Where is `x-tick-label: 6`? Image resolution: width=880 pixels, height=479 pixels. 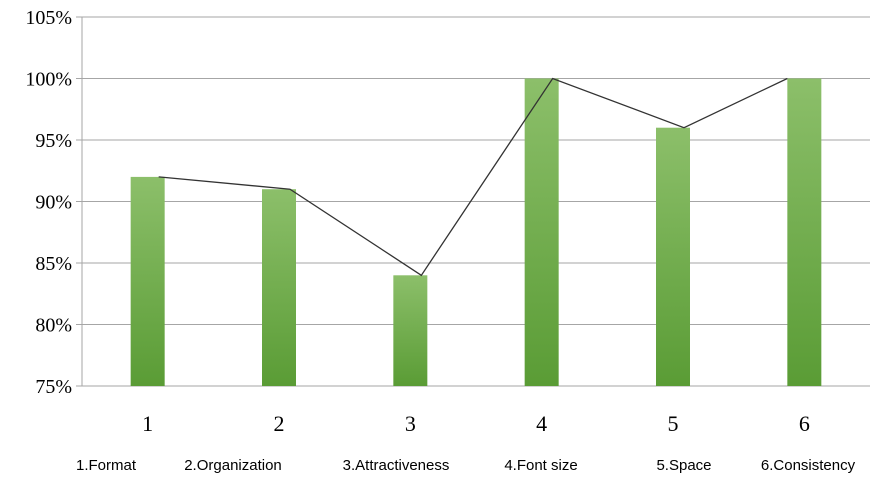 x-tick-label: 6 is located at coordinates (804, 423).